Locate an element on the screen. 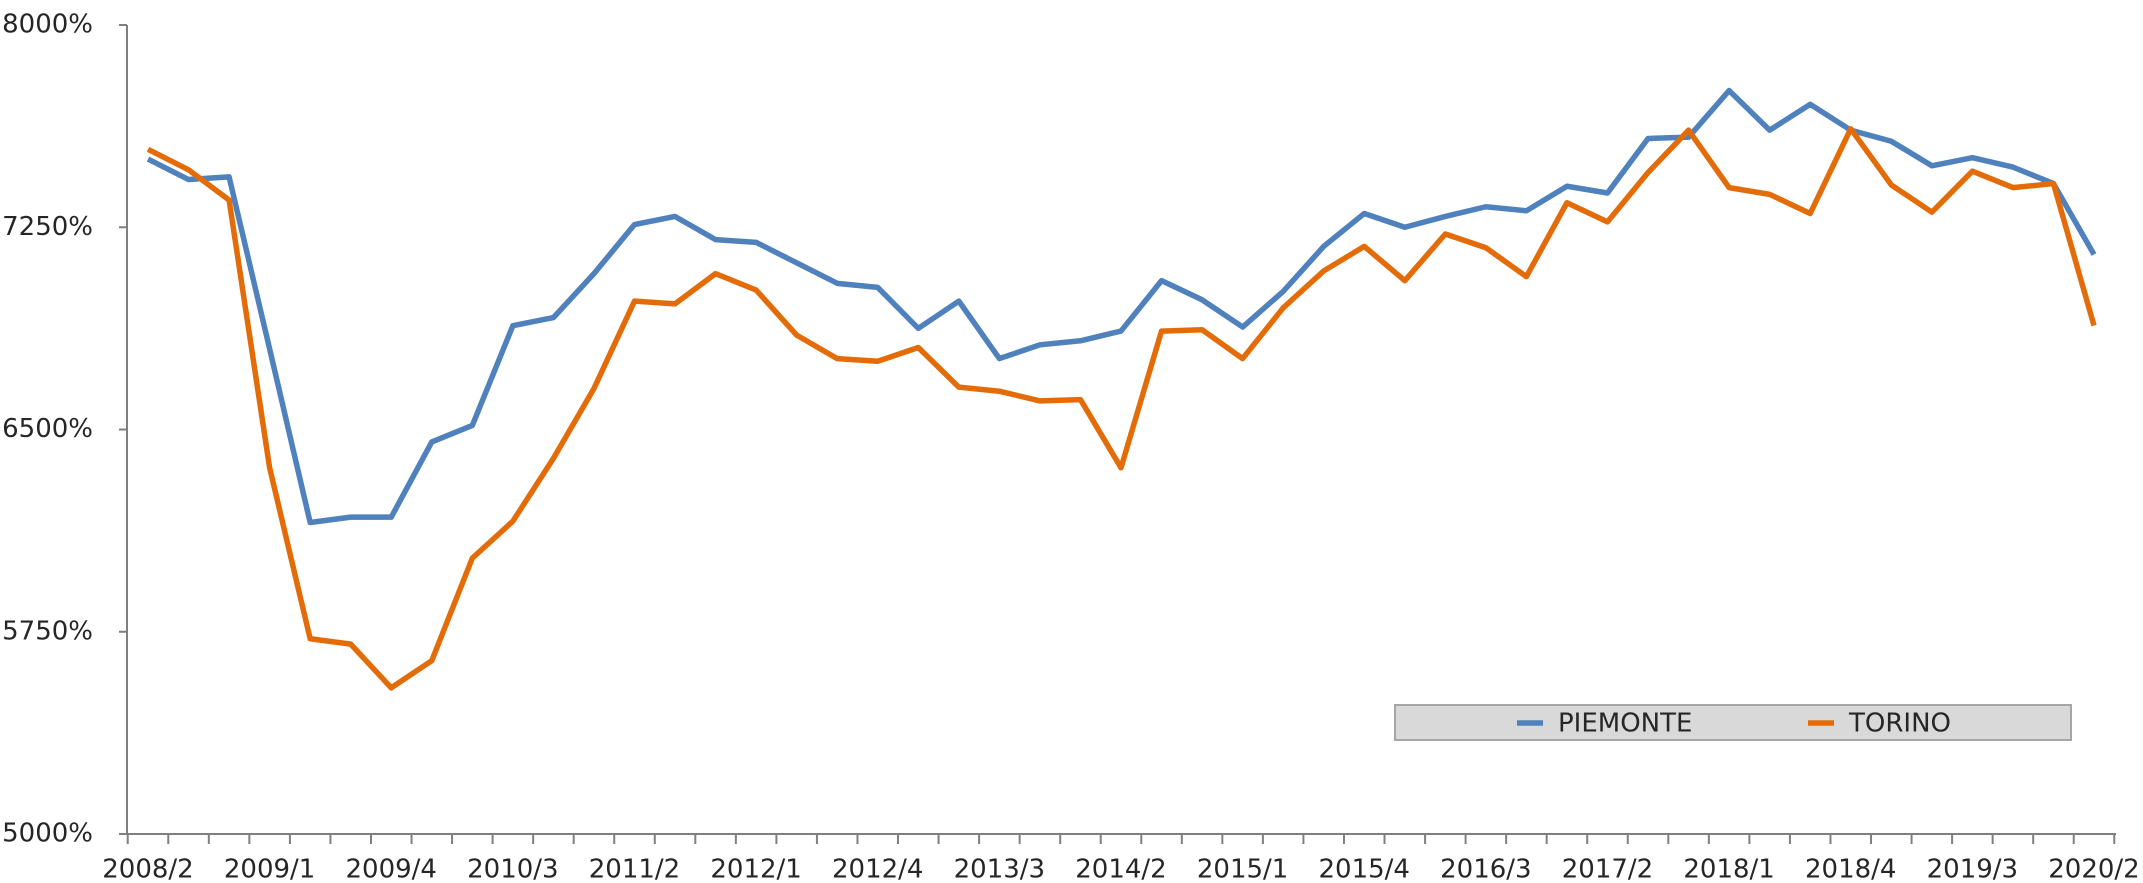 This screenshot has width=2143, height=883. x-tick-label: 2018/4 is located at coordinates (1850, 869).